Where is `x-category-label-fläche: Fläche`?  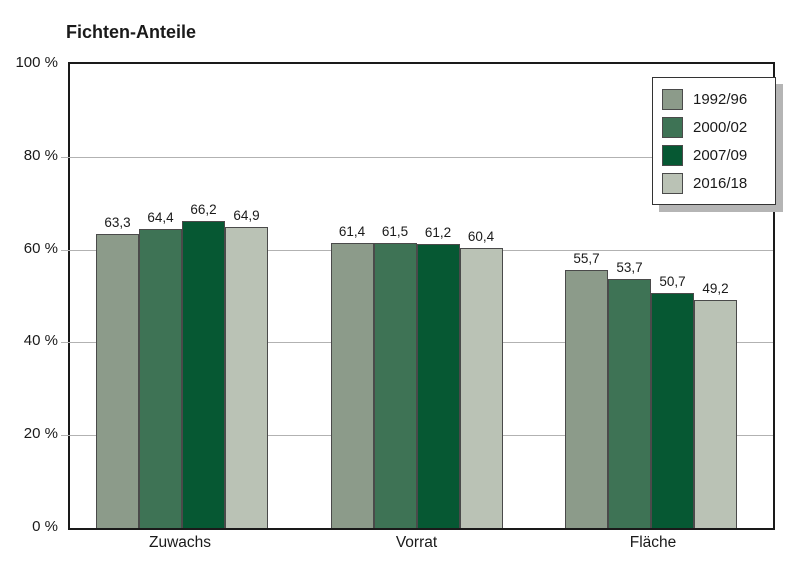
x-category-label-fläche: Fläche is located at coordinates (653, 542).